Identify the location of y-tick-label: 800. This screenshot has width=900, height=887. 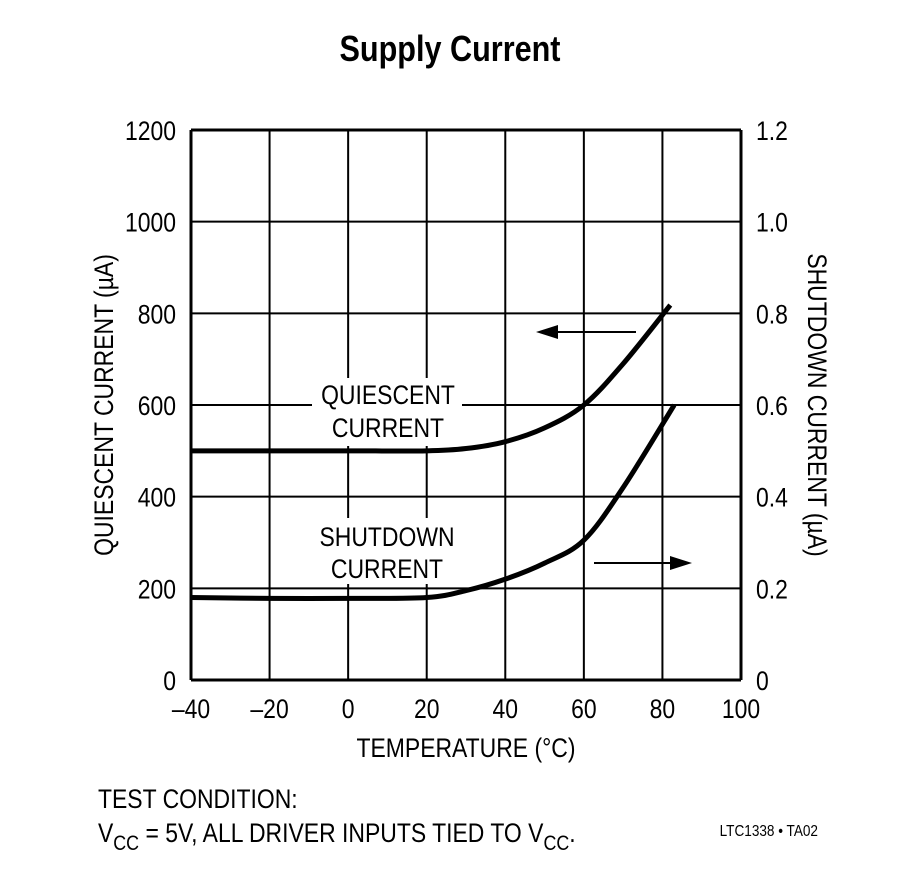
(157, 315).